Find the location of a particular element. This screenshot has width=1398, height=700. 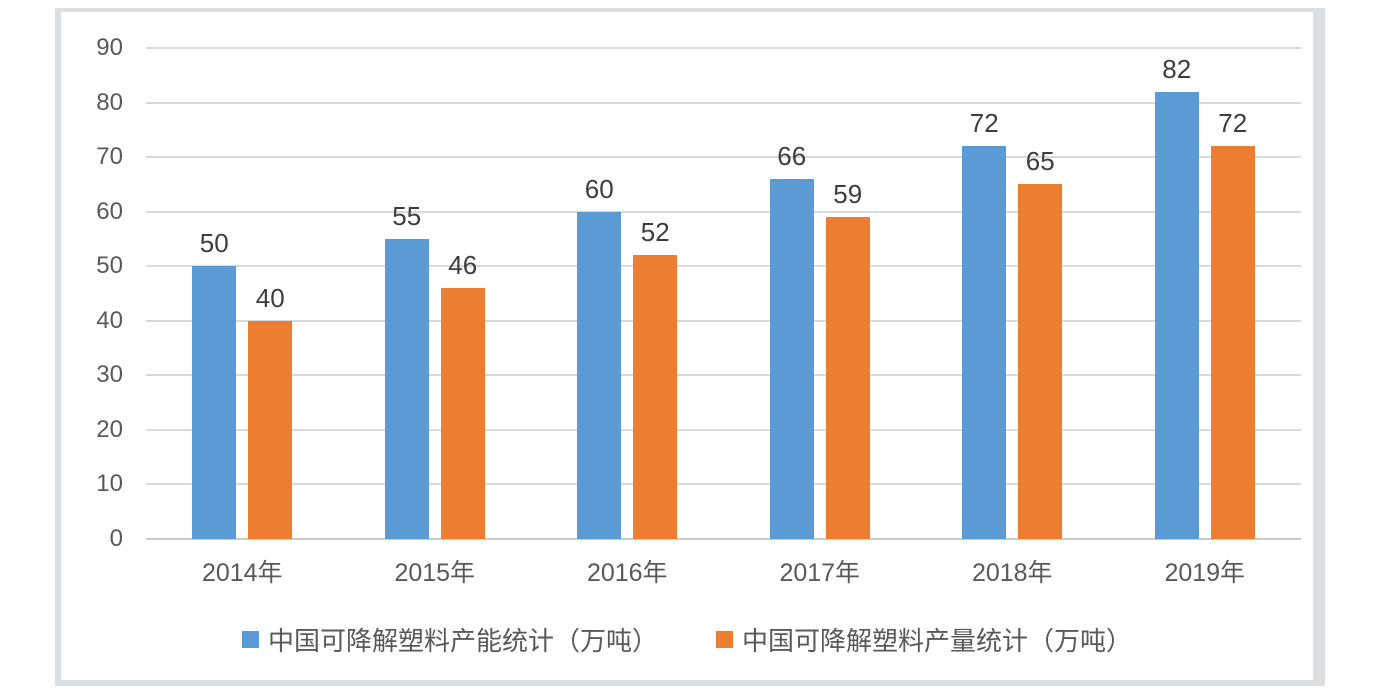

bar-2015年-series1 is located at coordinates (406, 388).